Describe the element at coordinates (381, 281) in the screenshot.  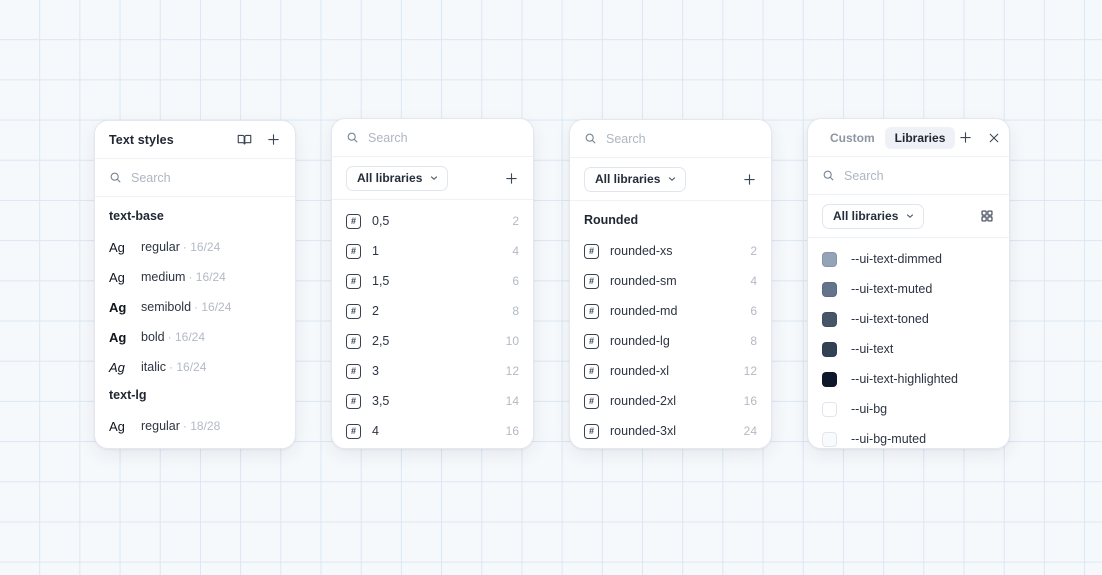
I see `token-label: 1,5` at that location.